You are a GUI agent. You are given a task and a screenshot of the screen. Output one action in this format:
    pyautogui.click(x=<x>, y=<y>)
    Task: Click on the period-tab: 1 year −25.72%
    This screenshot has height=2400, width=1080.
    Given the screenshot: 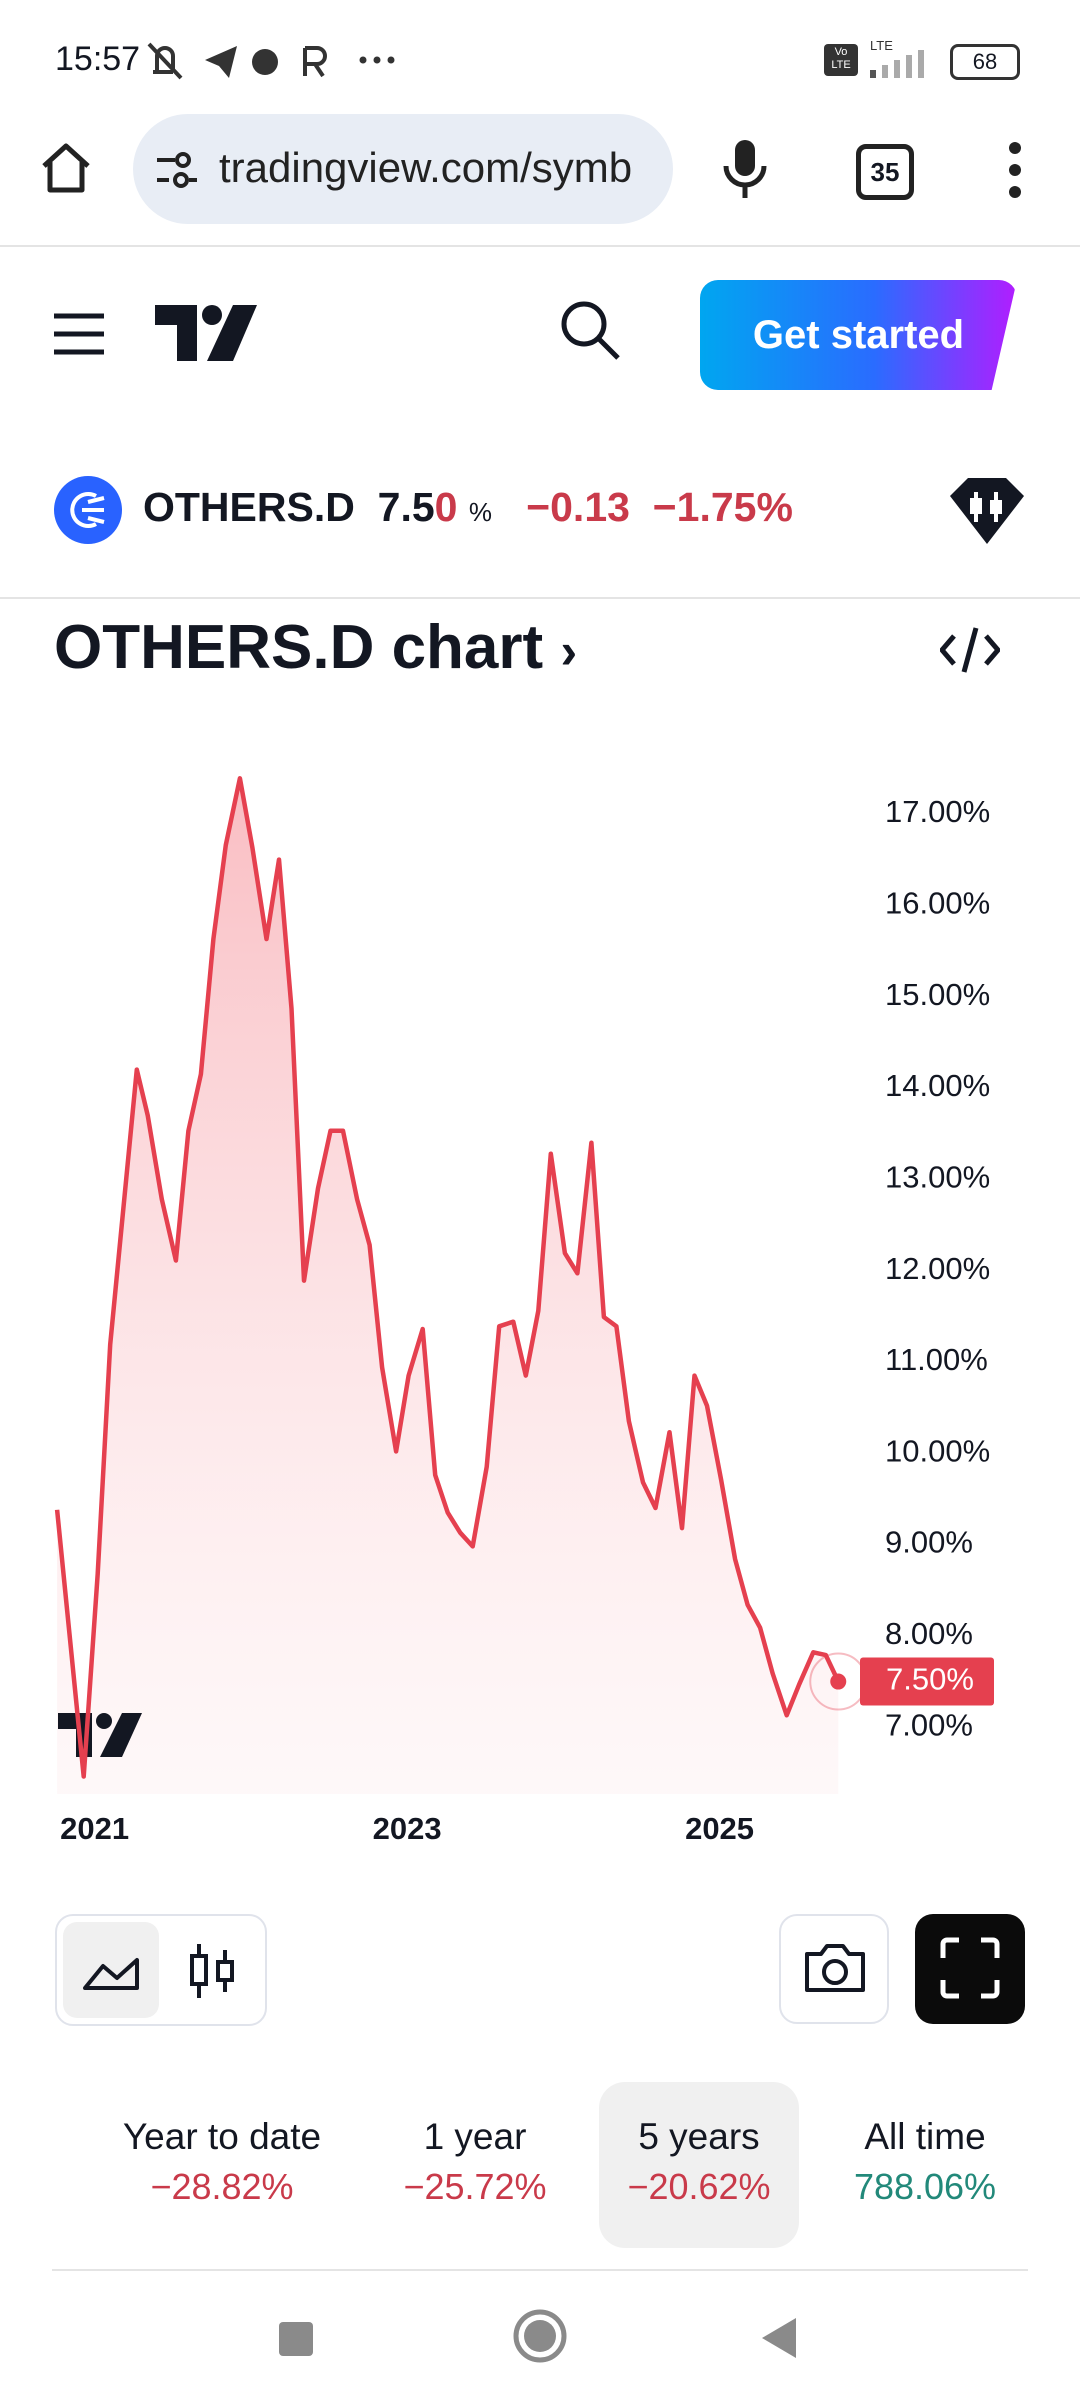 What is the action you would take?
    pyautogui.click(x=475, y=2165)
    